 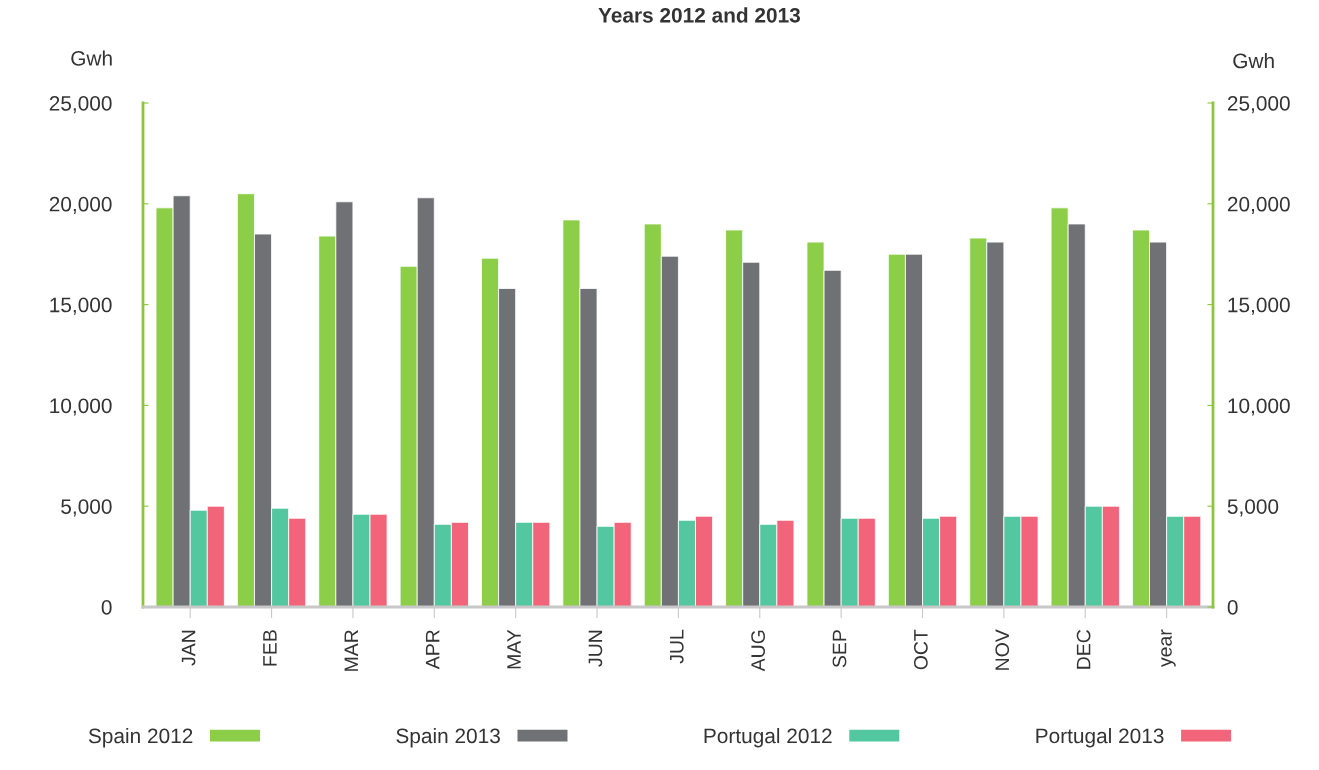 What do you see at coordinates (81, 407) in the screenshot?
I see `y-tick-label: 10,000` at bounding box center [81, 407].